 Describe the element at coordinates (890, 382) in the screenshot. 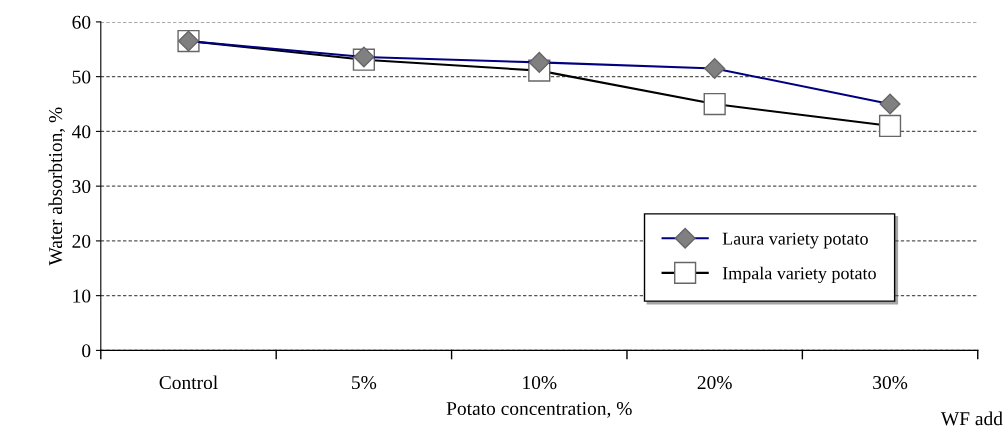

I see `x-tick-label: 30%` at that location.